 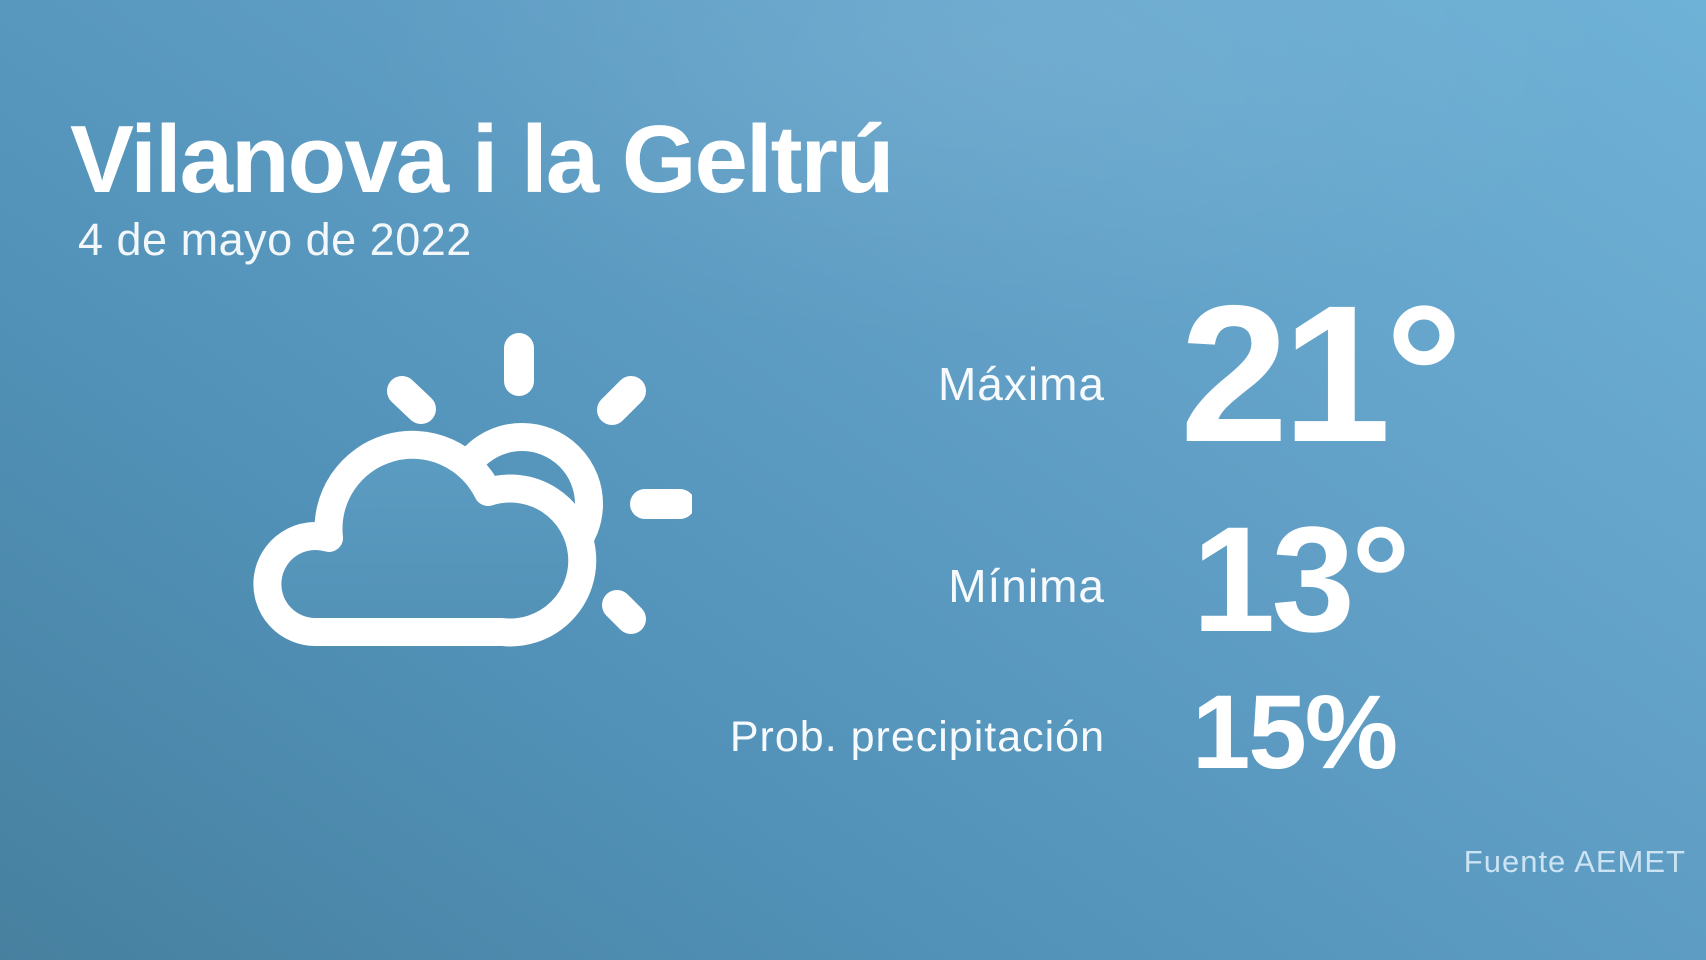 I want to click on page-title: Vilanova i la Geltrú, so click(x=482, y=159).